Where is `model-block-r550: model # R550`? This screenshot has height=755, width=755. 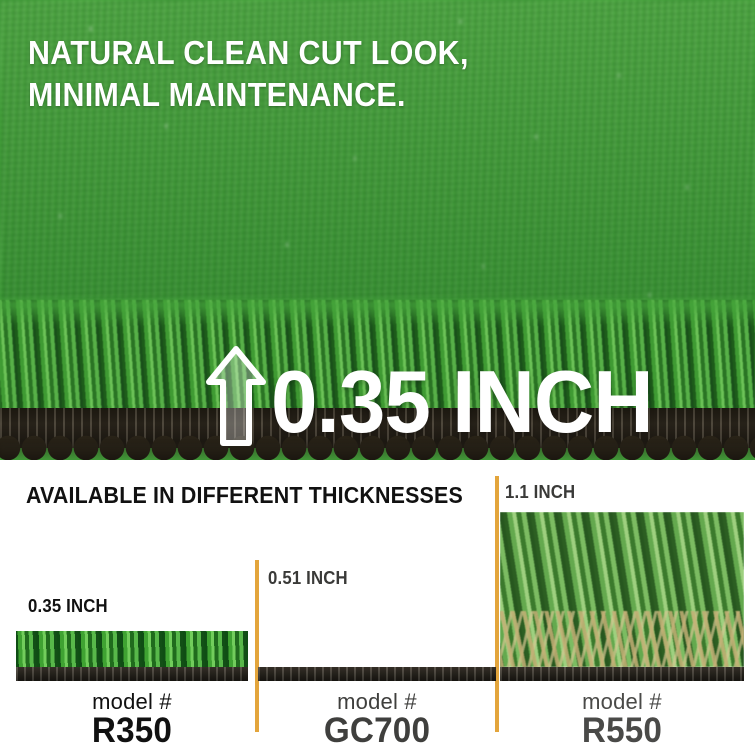
model-block-r550: model # R550 is located at coordinates (622, 719).